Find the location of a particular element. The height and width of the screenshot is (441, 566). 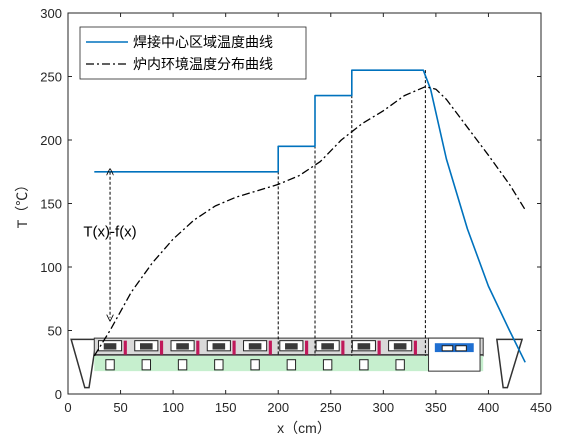

x-tick-label: 150 is located at coordinates (226, 407).